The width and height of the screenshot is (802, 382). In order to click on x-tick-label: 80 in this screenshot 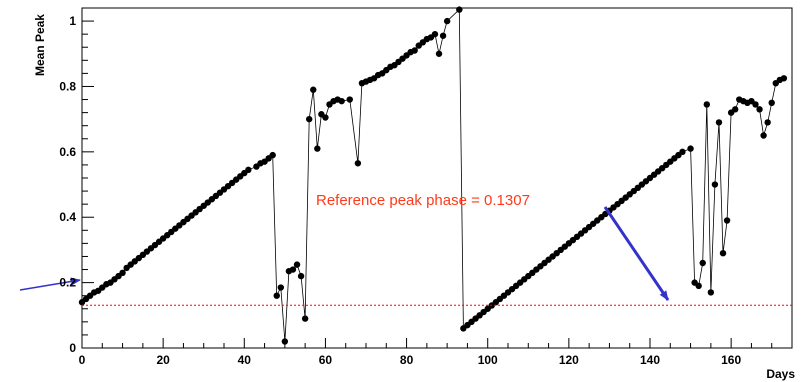, I will do `click(407, 360)`.